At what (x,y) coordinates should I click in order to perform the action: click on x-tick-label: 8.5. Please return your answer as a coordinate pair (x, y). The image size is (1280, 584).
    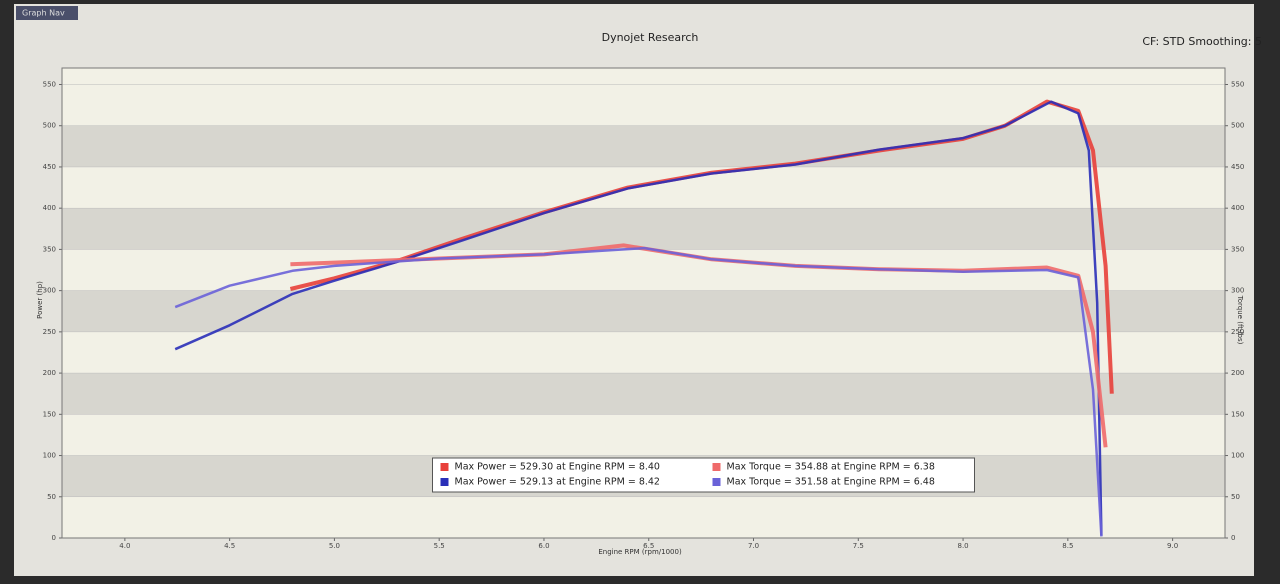
    Looking at the image, I should click on (1067, 546).